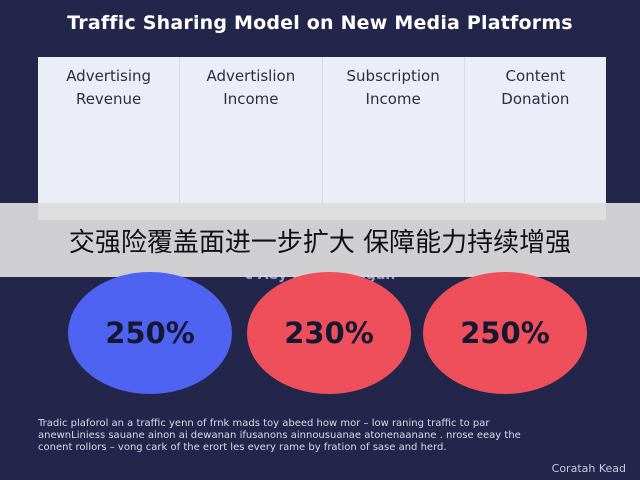 This screenshot has height=480, width=640. I want to click on column-label-line1: Advertising, so click(109, 76).